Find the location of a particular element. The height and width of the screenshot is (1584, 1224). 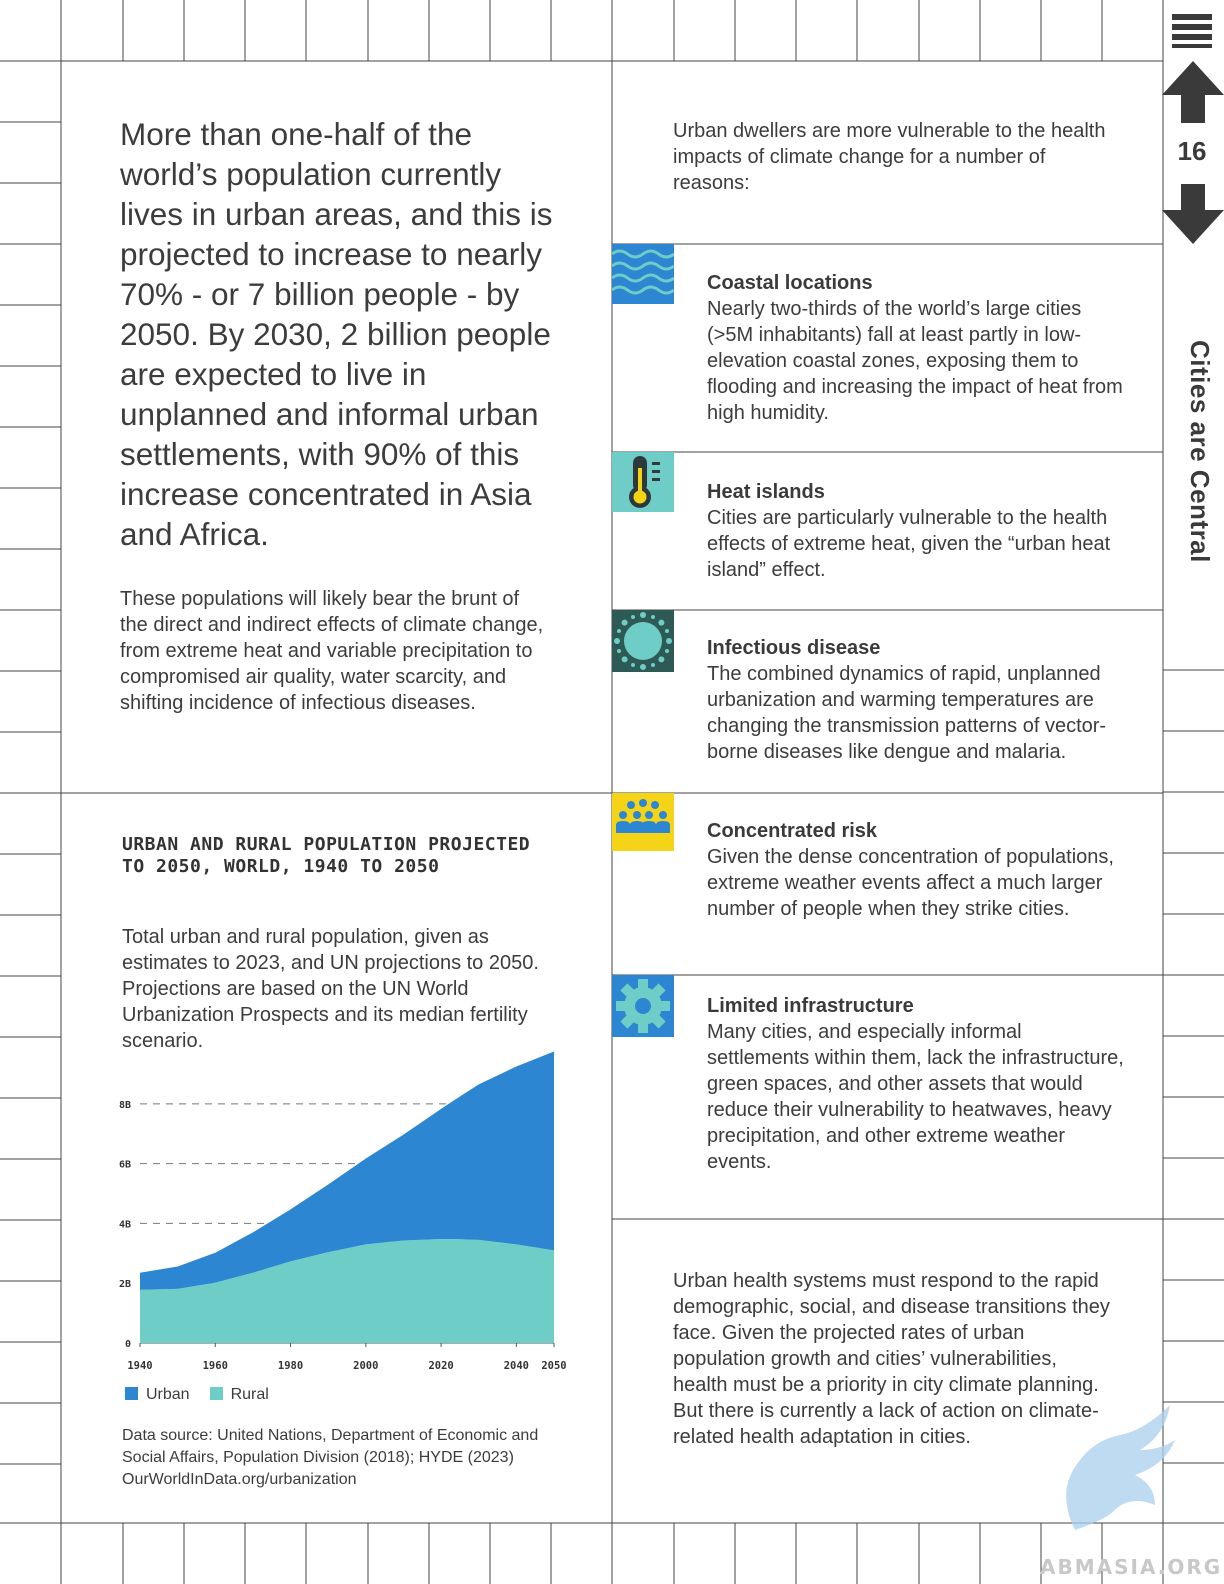

area-urban is located at coordinates (347, 1170).